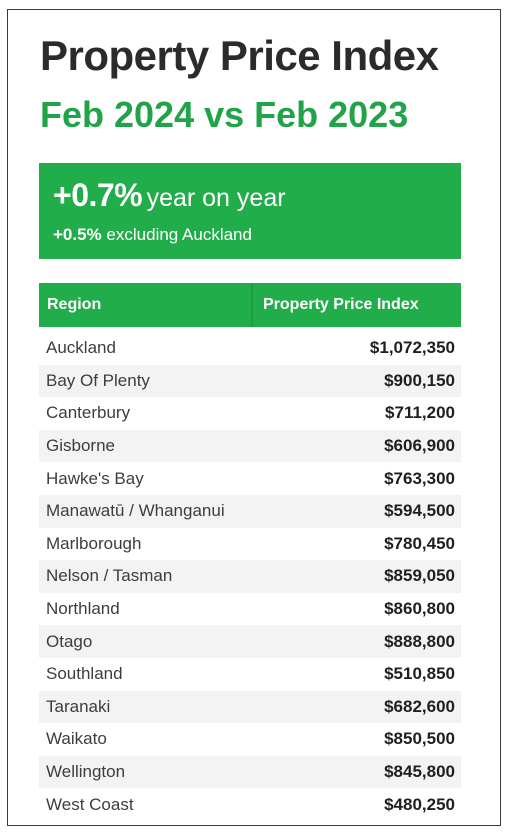 The height and width of the screenshot is (833, 508). I want to click on row-region: Northland, so click(83, 609).